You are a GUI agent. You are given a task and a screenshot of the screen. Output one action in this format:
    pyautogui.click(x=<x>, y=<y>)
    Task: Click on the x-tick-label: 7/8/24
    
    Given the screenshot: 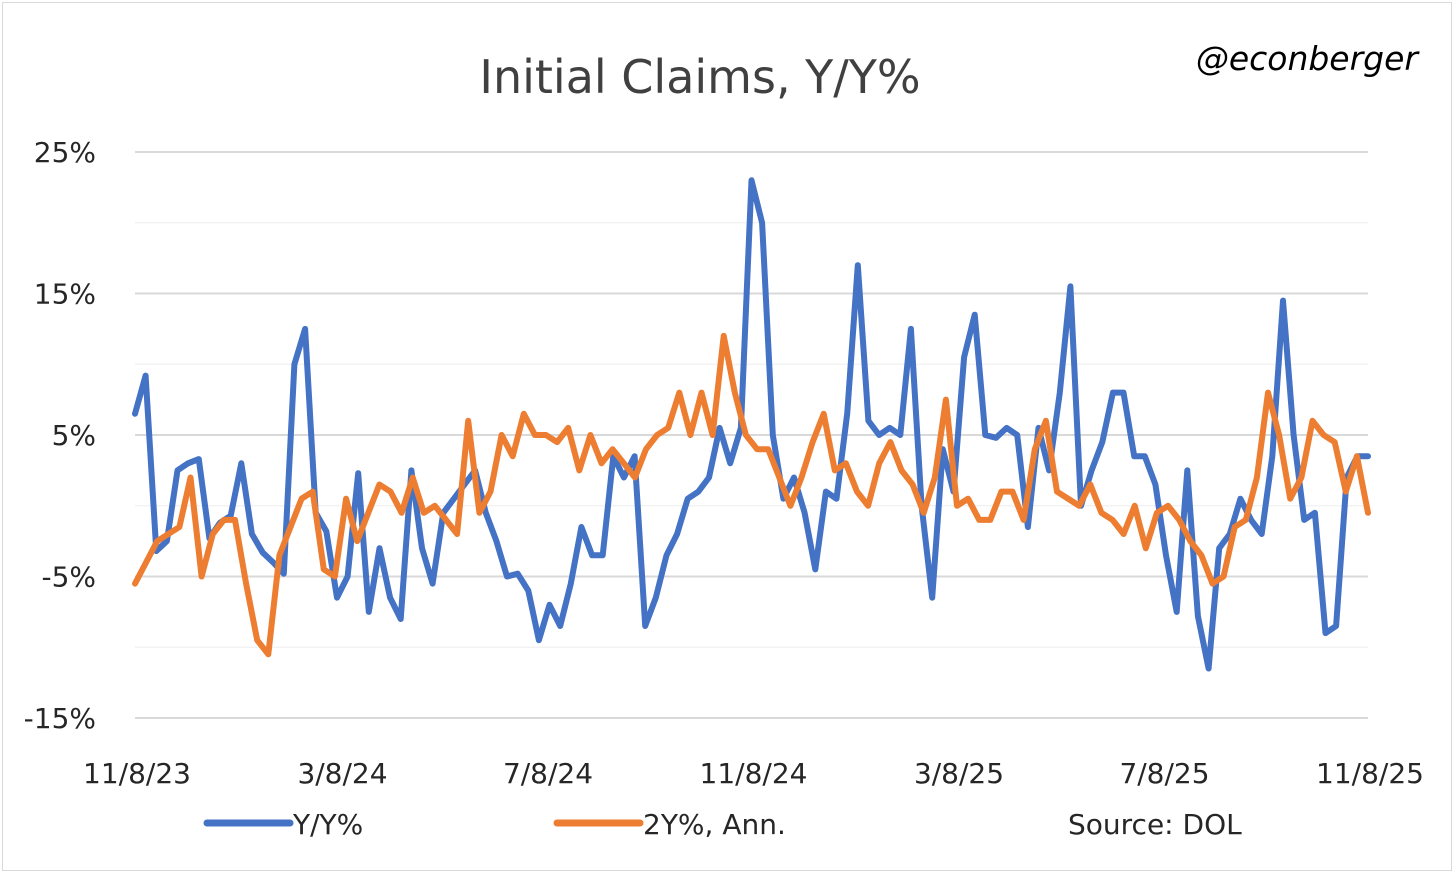 What is the action you would take?
    pyautogui.click(x=548, y=773)
    